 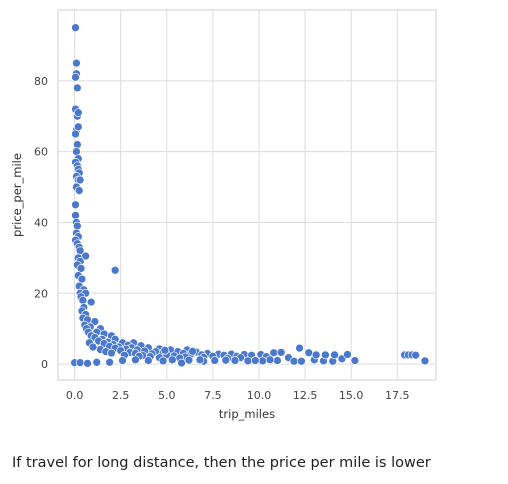 I want to click on x-tick-label: 0.0, so click(x=75, y=395).